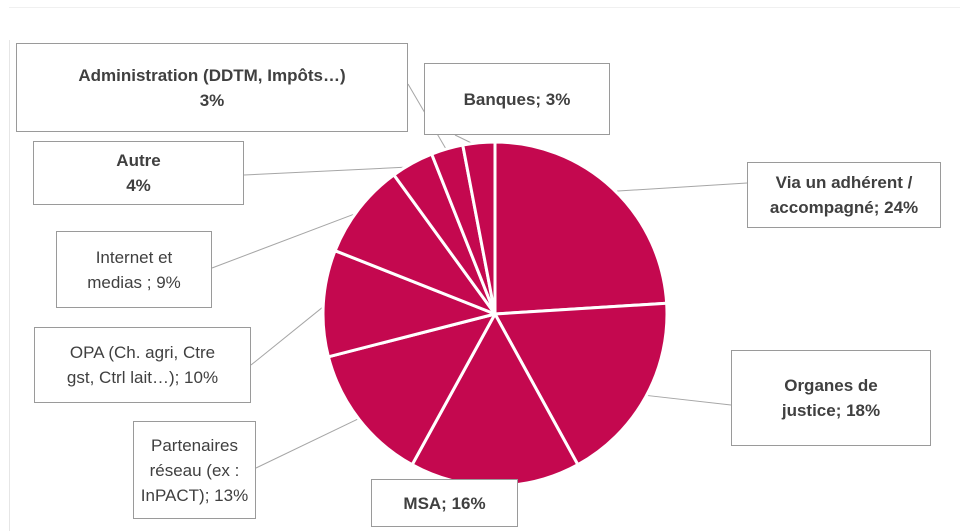  What do you see at coordinates (194, 470) in the screenshot?
I see `label-partenaires-reseau: Partenaires réseau (ex : InPACT); 13%` at bounding box center [194, 470].